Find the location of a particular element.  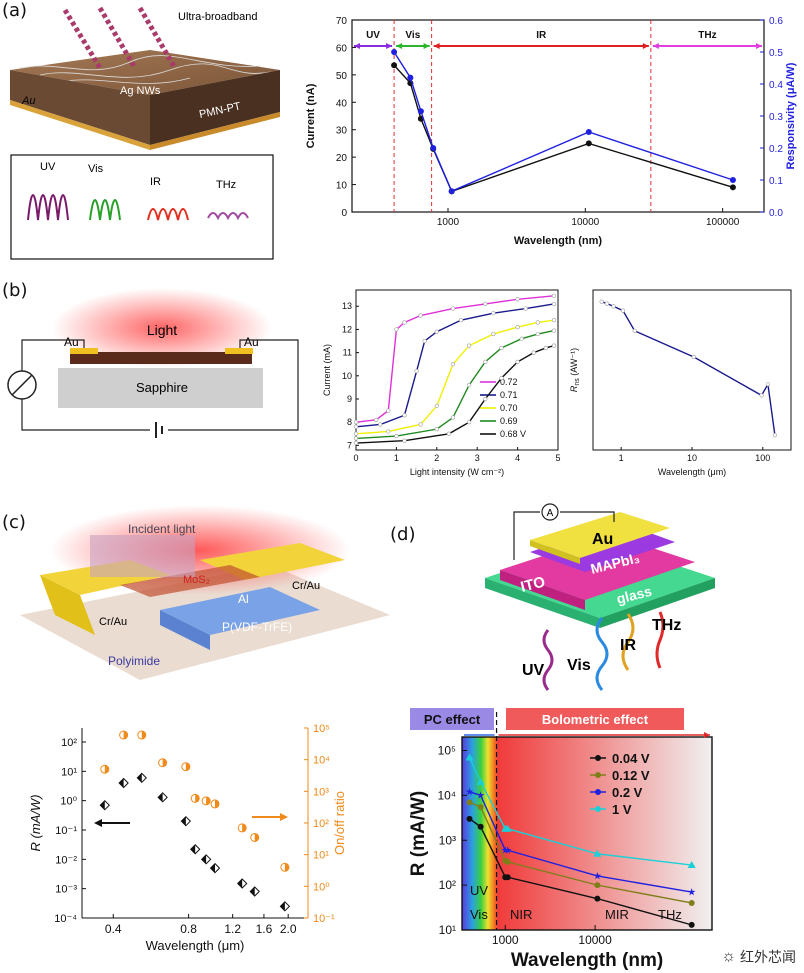

inset-thz: THz is located at coordinates (226, 185).